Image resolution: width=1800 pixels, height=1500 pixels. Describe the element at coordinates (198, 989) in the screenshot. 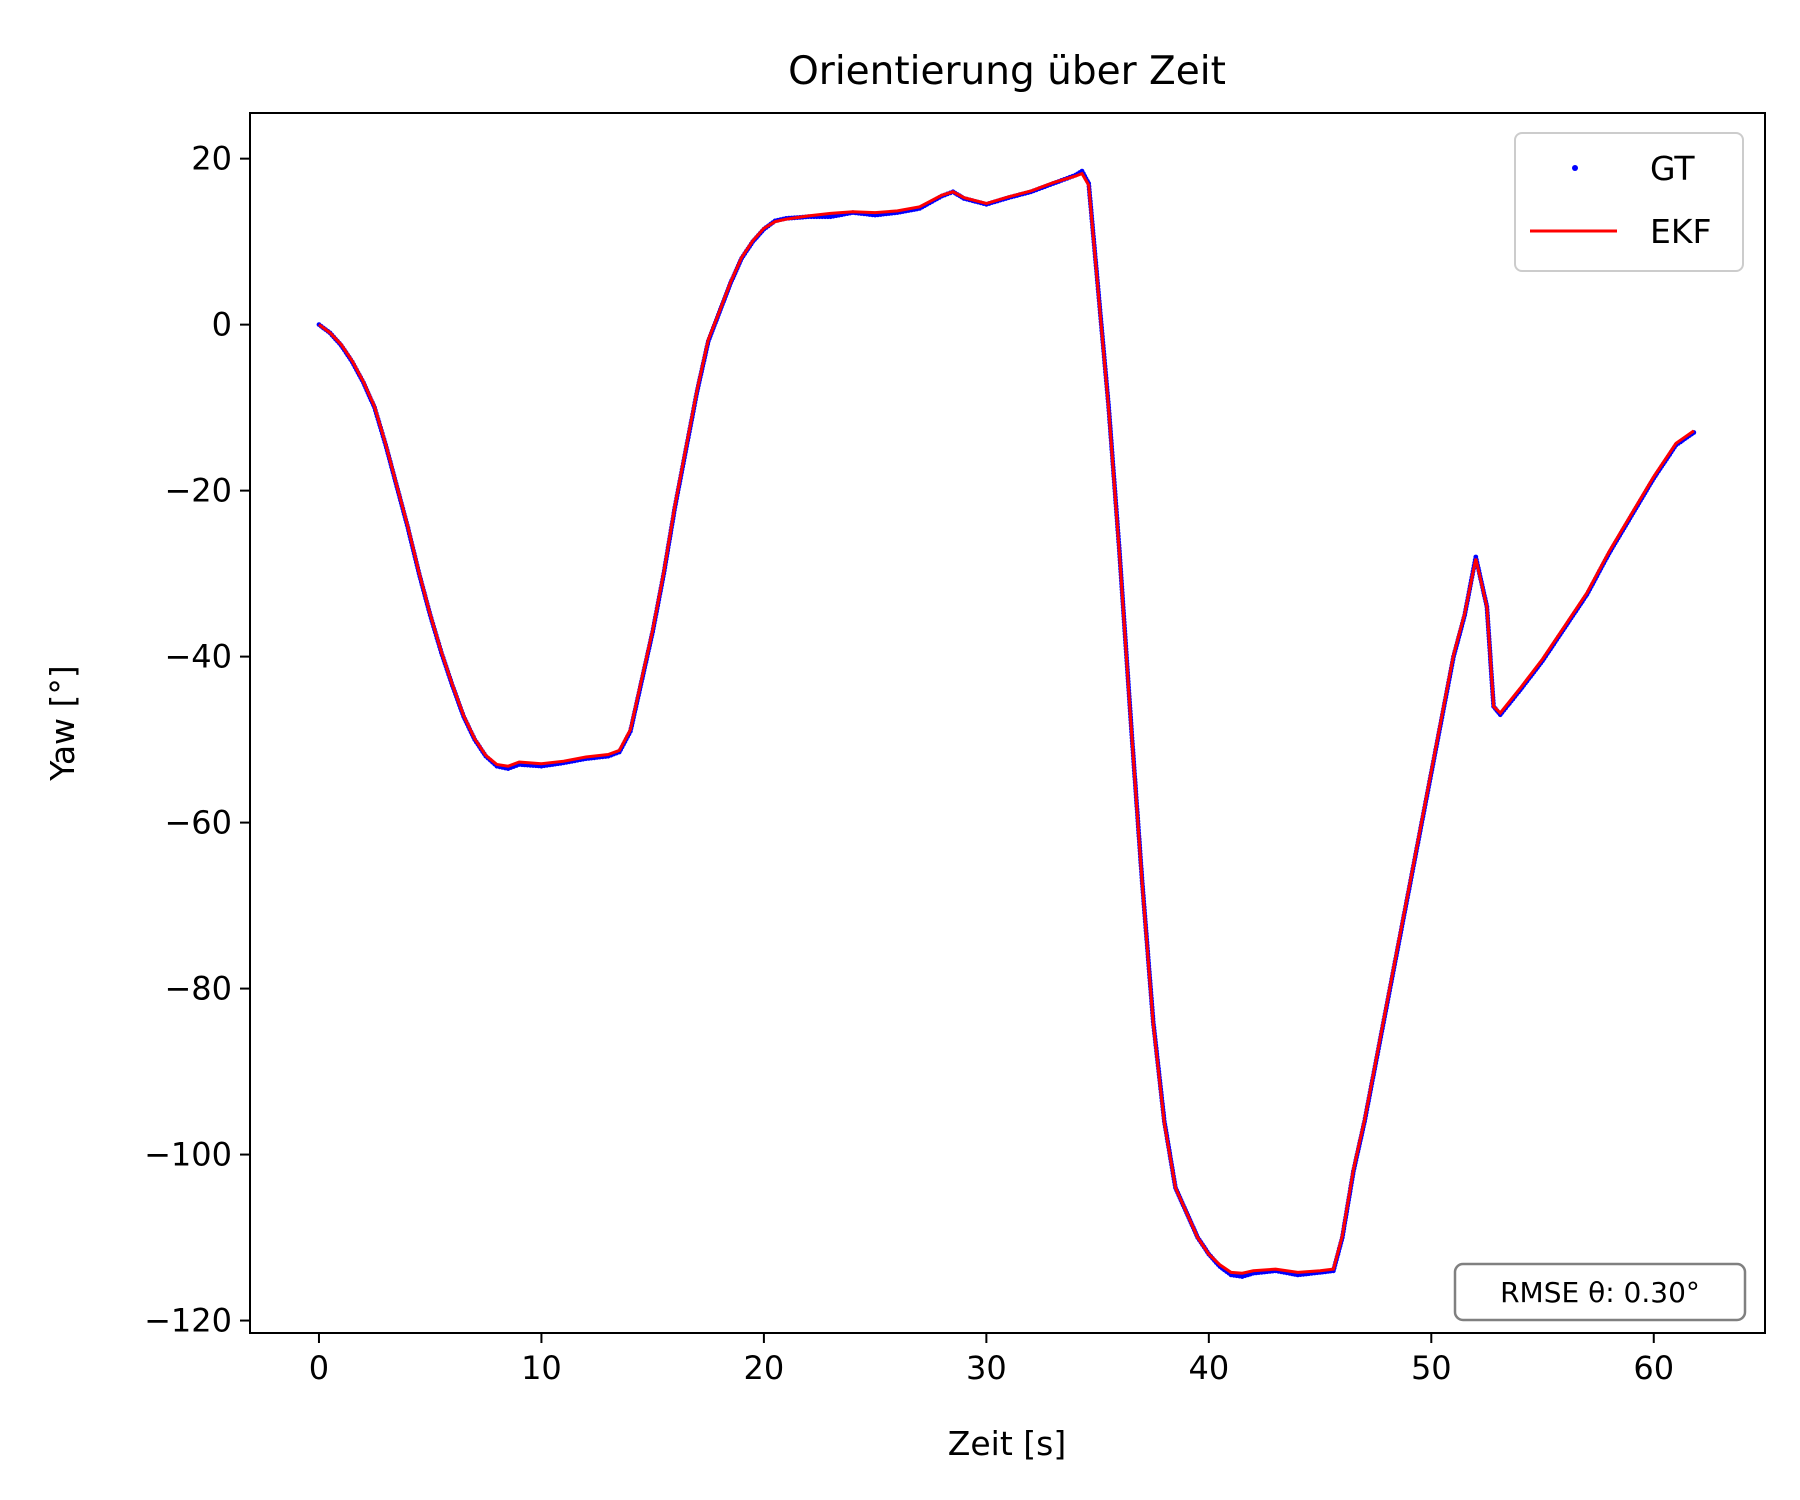

I see `y-tick-label: −80` at that location.